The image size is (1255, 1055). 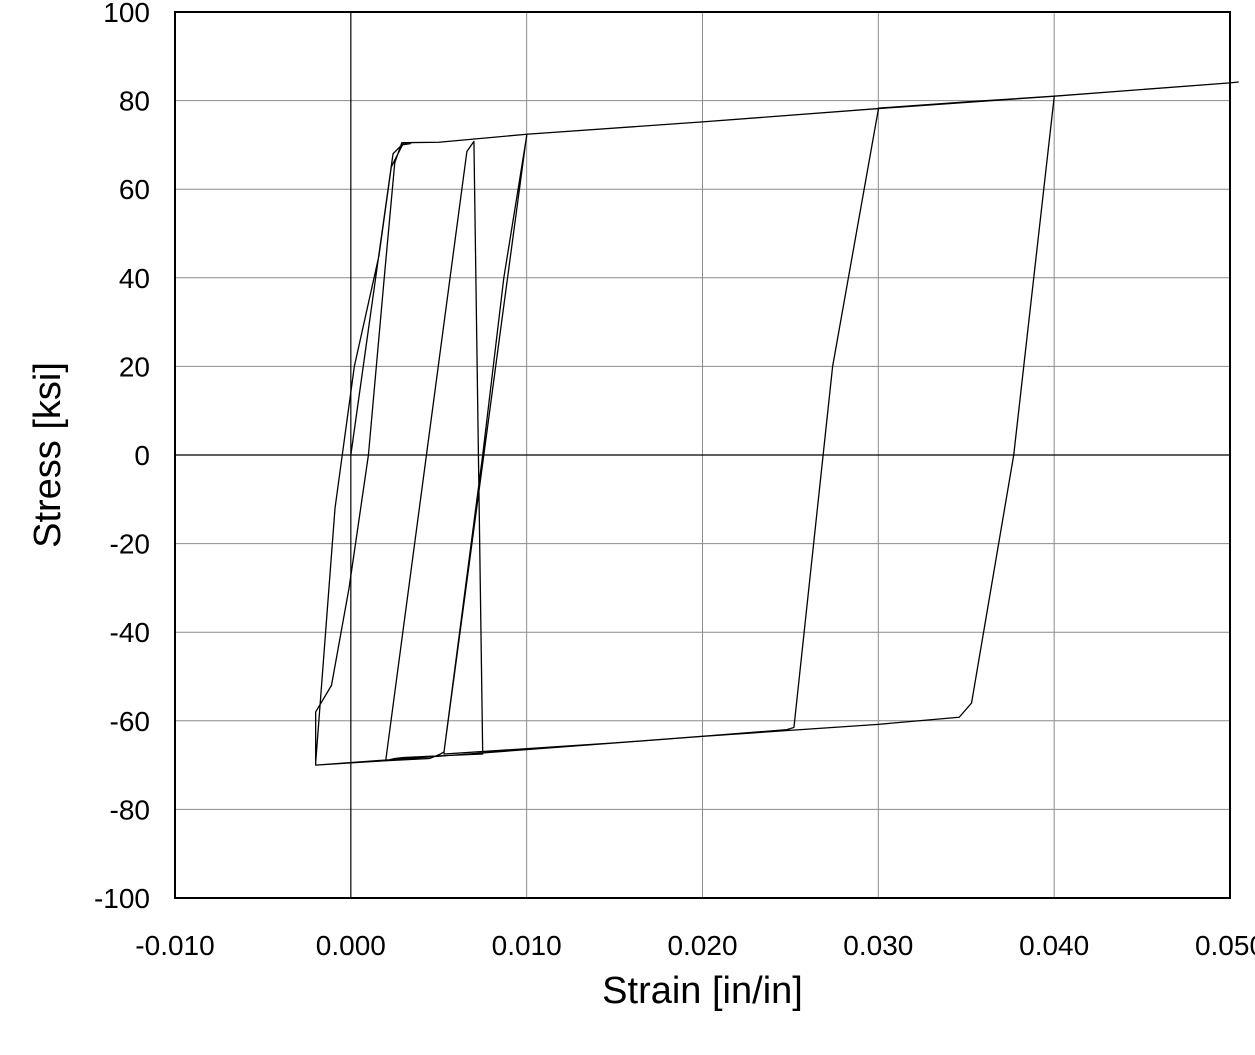 I want to click on y-tick-label: -80, so click(x=130, y=809).